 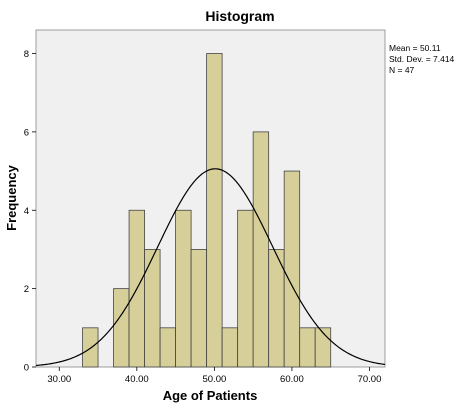 What do you see at coordinates (59, 379) in the screenshot?
I see `x-tick-label-0: 30.00` at bounding box center [59, 379].